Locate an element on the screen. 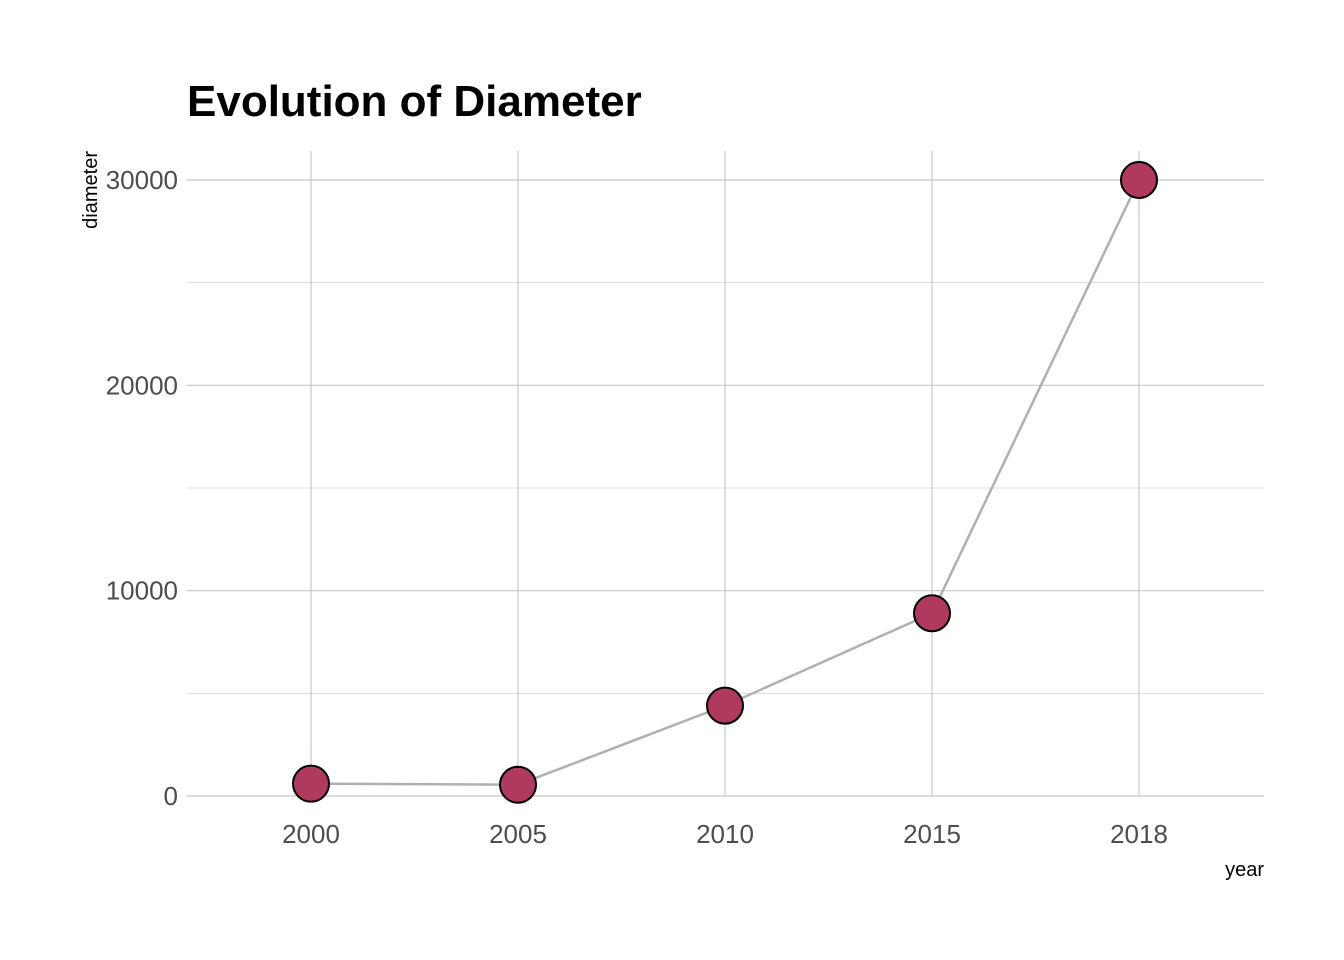 The image size is (1344, 960). x-tick-labels: 2000 2005 2010 2015 2018 is located at coordinates (725, 834).